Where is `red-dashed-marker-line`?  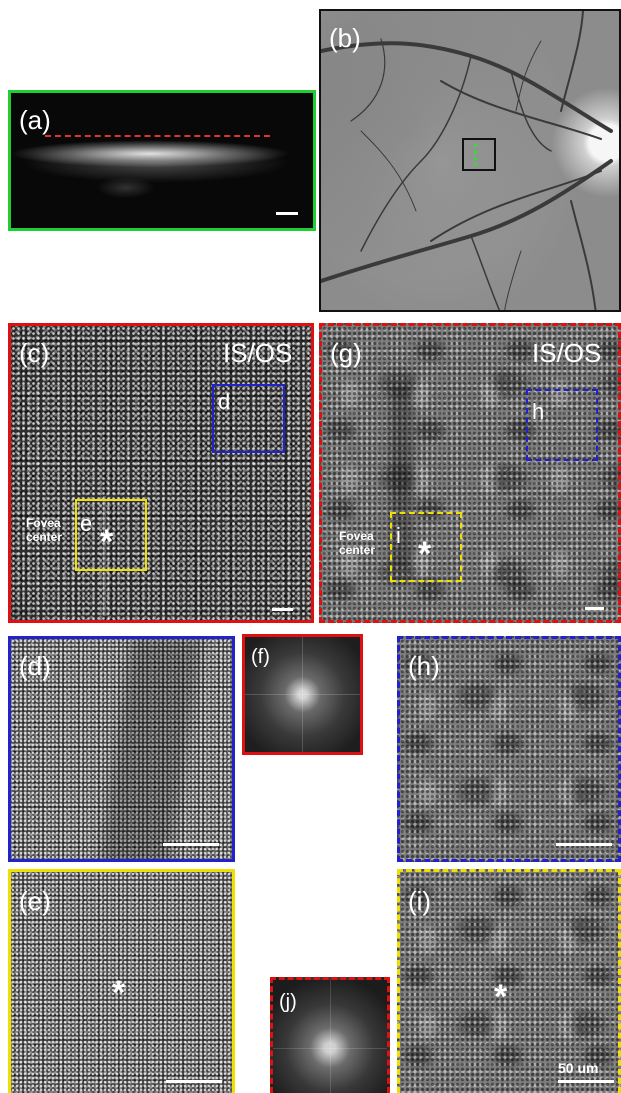
red-dashed-marker-line is located at coordinates (157, 136).